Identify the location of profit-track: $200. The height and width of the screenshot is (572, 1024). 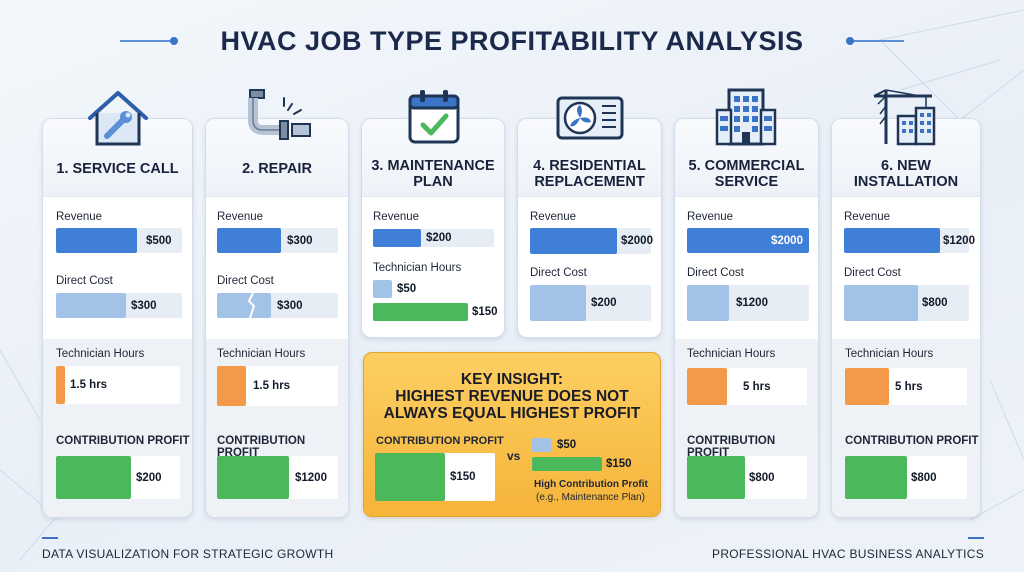
(118, 477).